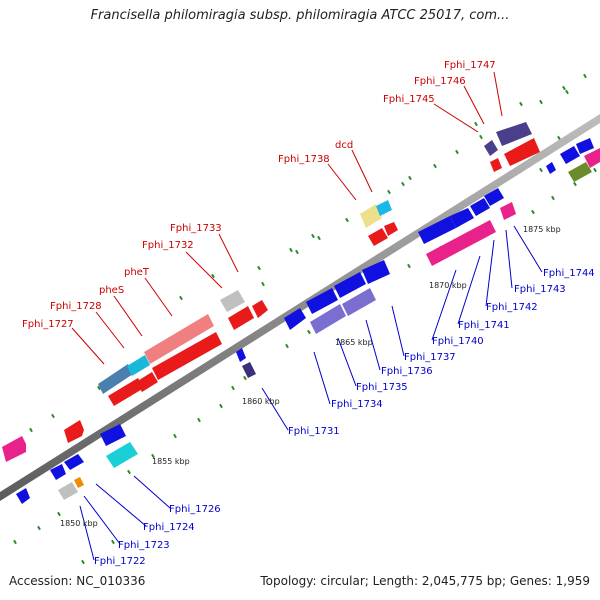  Describe the element at coordinates (77, 581) in the screenshot. I see `accession-text: Accession: NC_010336` at that location.